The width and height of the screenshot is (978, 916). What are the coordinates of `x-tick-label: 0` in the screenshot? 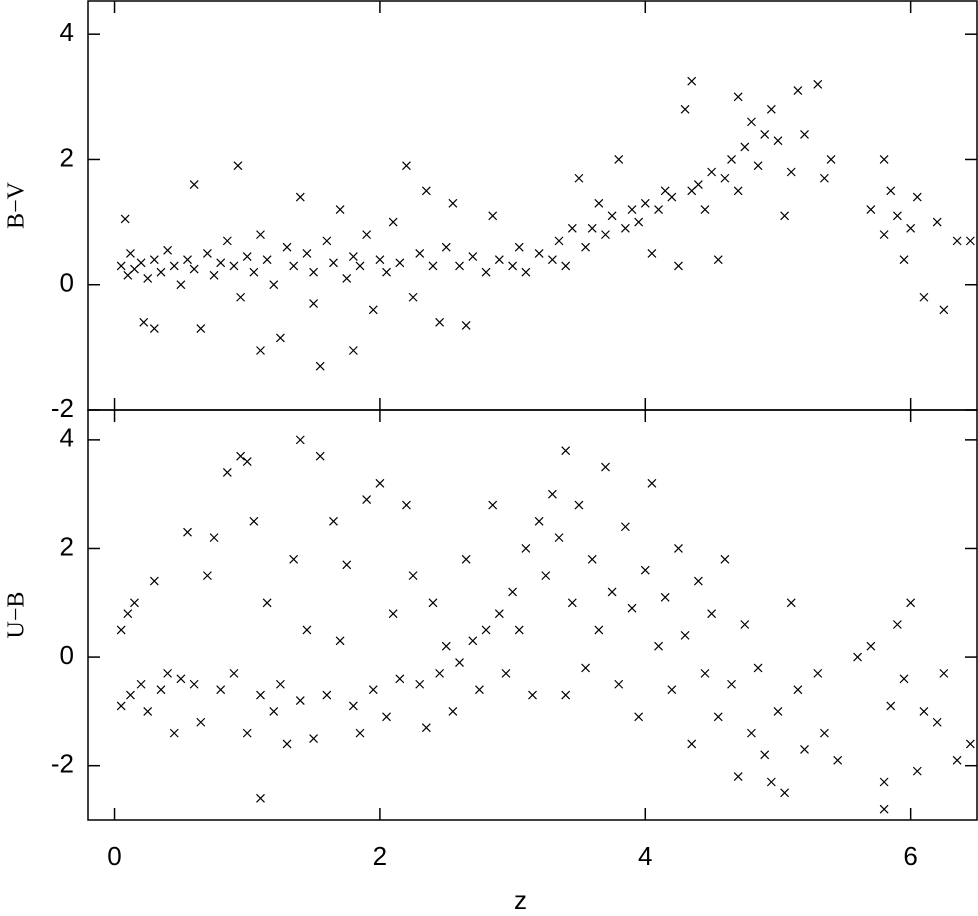 It's located at (114, 856).